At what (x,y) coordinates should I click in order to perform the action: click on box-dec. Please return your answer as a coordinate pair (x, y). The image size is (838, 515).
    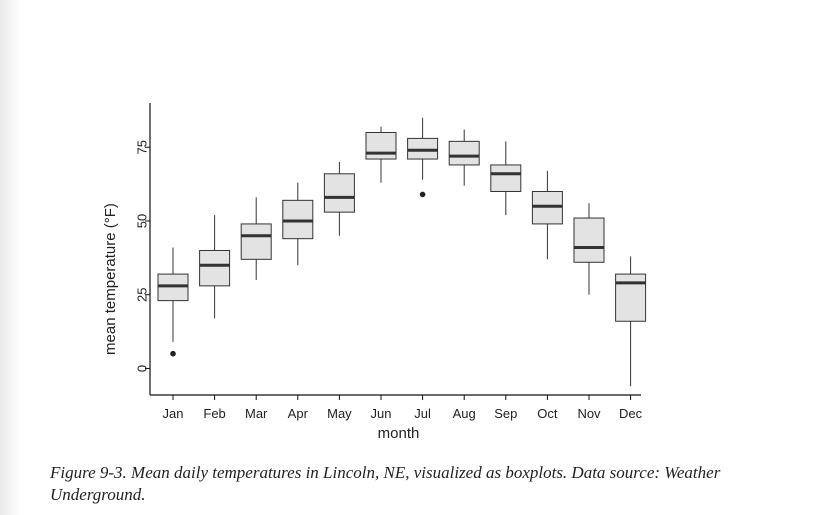
    Looking at the image, I should click on (631, 321).